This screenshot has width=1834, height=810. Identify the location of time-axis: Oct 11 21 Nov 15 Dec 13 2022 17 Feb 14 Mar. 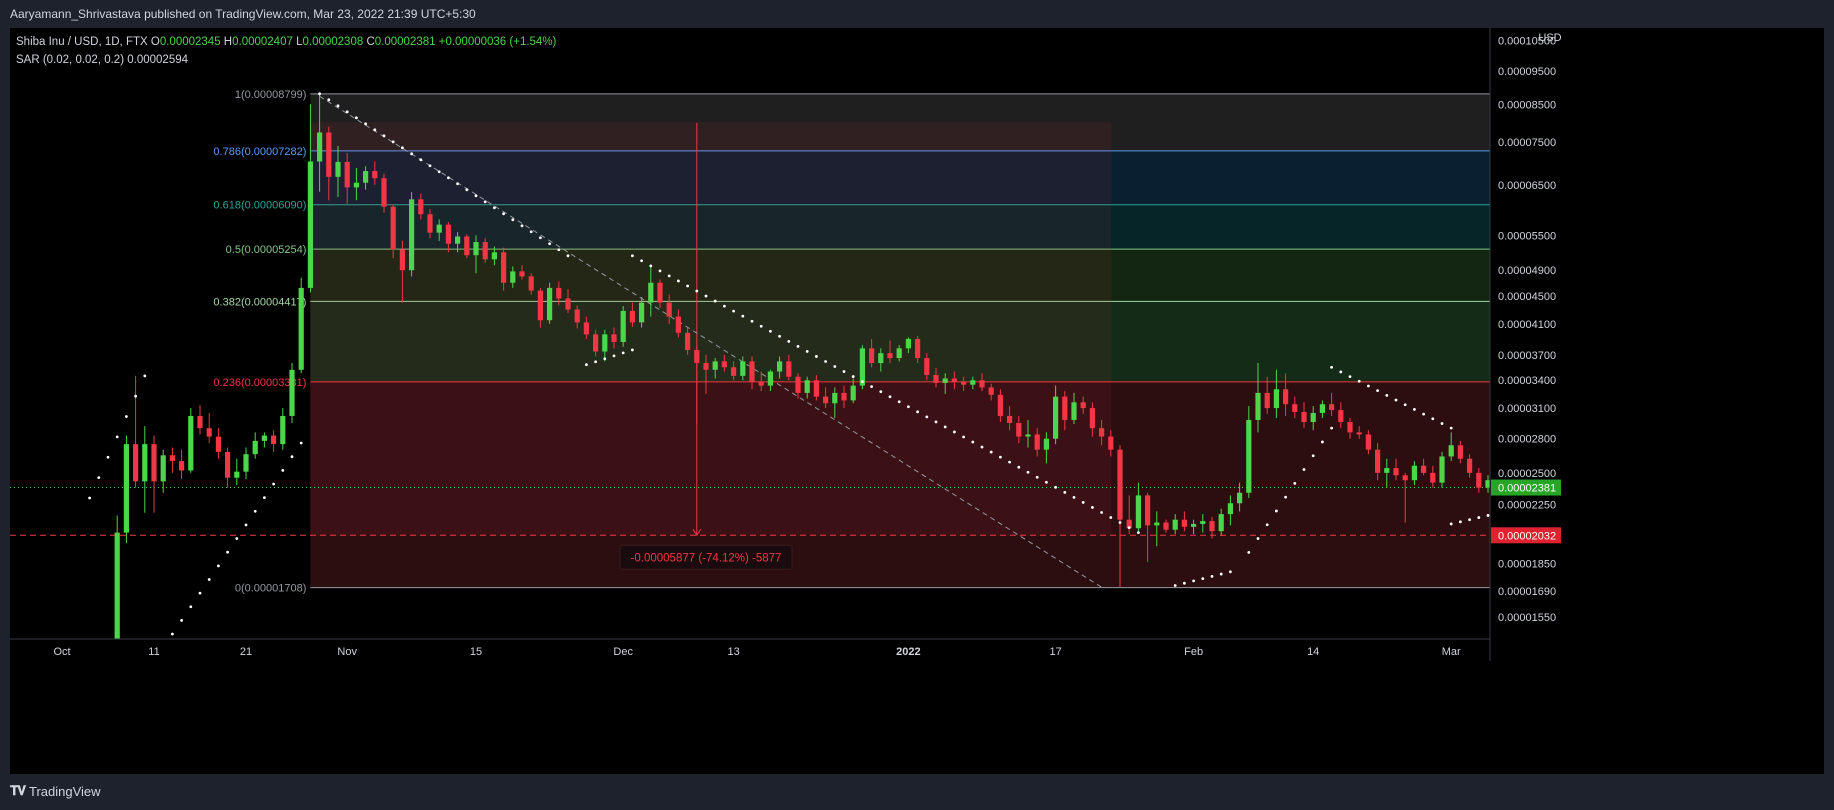
(757, 652).